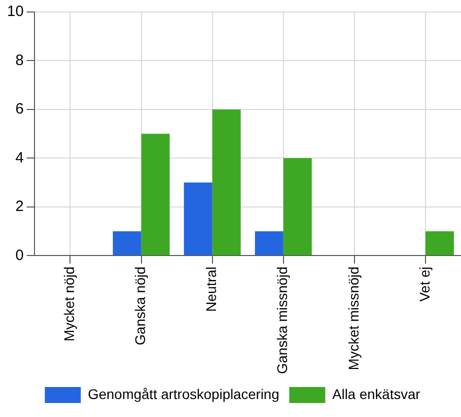 The height and width of the screenshot is (417, 461). What do you see at coordinates (282, 320) in the screenshot?
I see `x-tick-label: Ganska missnöjd` at bounding box center [282, 320].